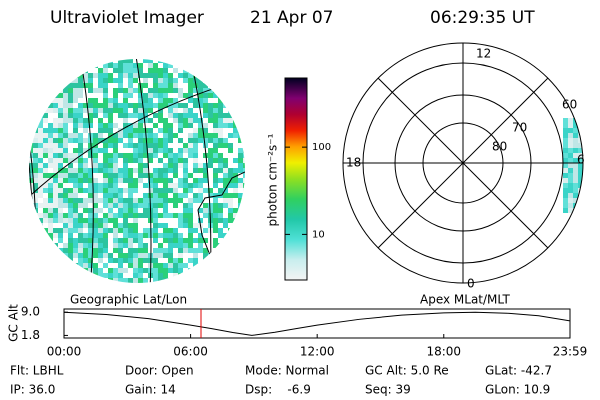 The height and width of the screenshot is (400, 600). Describe the element at coordinates (482, 18) in the screenshot. I see `time: 06:29:35 UT` at that location.